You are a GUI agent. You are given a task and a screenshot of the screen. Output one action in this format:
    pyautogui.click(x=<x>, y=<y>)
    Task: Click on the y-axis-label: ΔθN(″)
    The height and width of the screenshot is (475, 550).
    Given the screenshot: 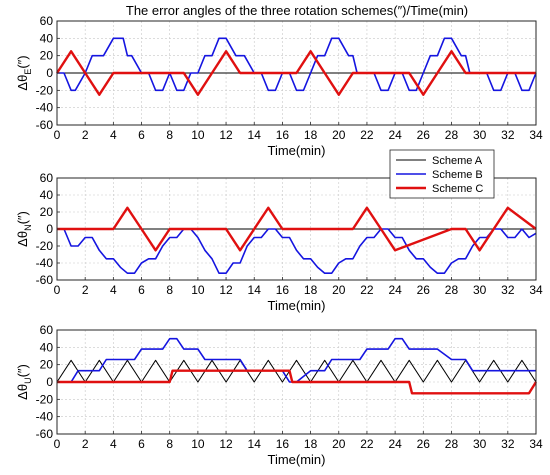 What is the action you would take?
    pyautogui.click(x=24, y=229)
    